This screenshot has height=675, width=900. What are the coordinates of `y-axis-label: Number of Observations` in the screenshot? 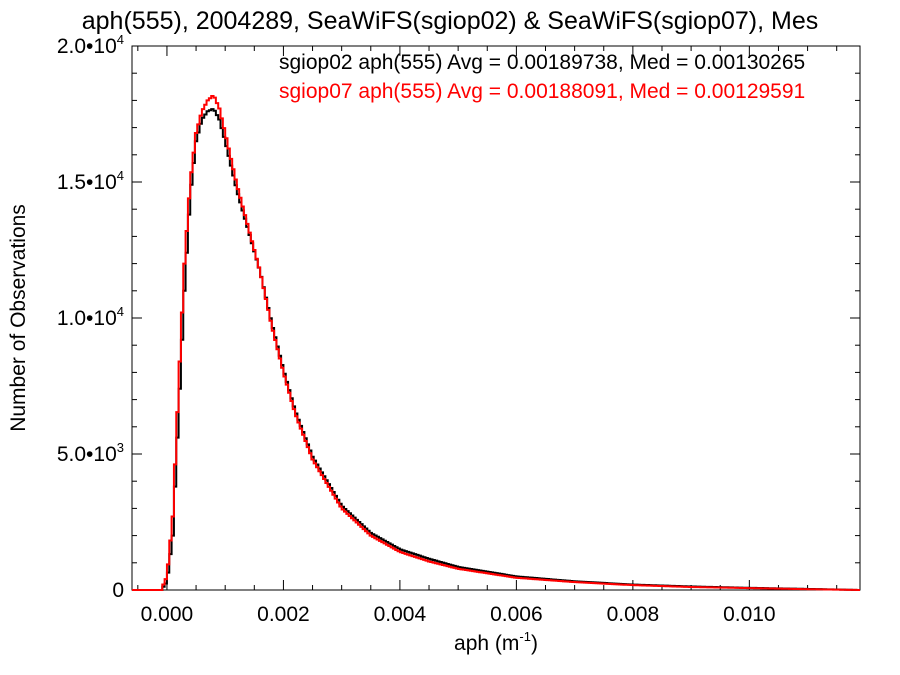 It's located at (18, 318).